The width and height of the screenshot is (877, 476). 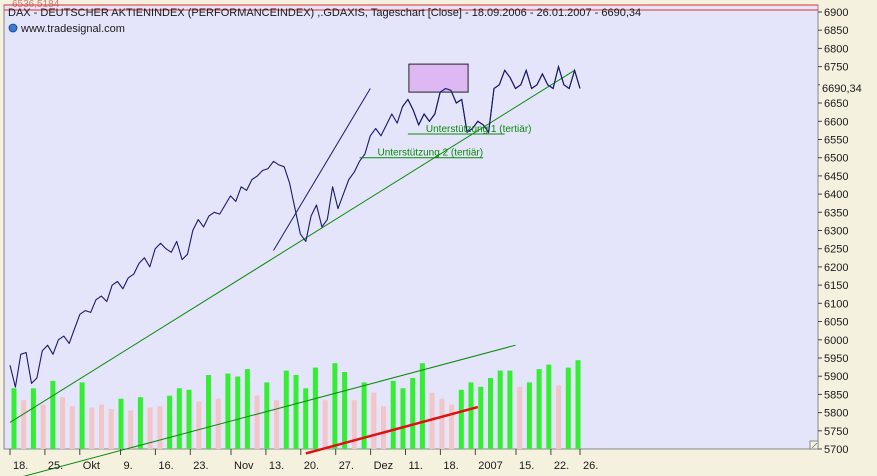 I want to click on y-tick-label: 6650, so click(x=836, y=104).